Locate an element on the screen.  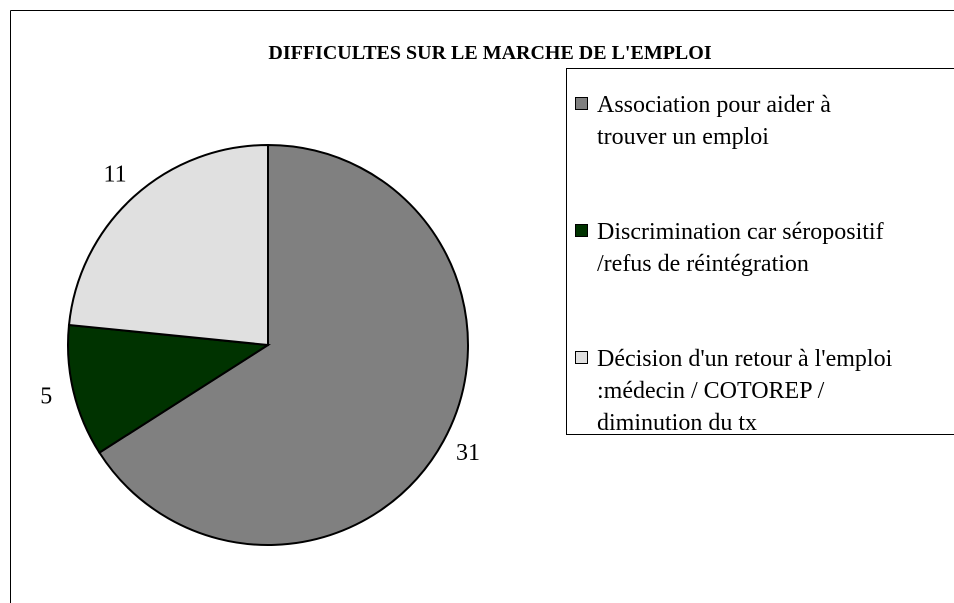
chart-title: DIFFICULTES SUR LE MARCHE DE L'EMPLOI is located at coordinates (489, 53).